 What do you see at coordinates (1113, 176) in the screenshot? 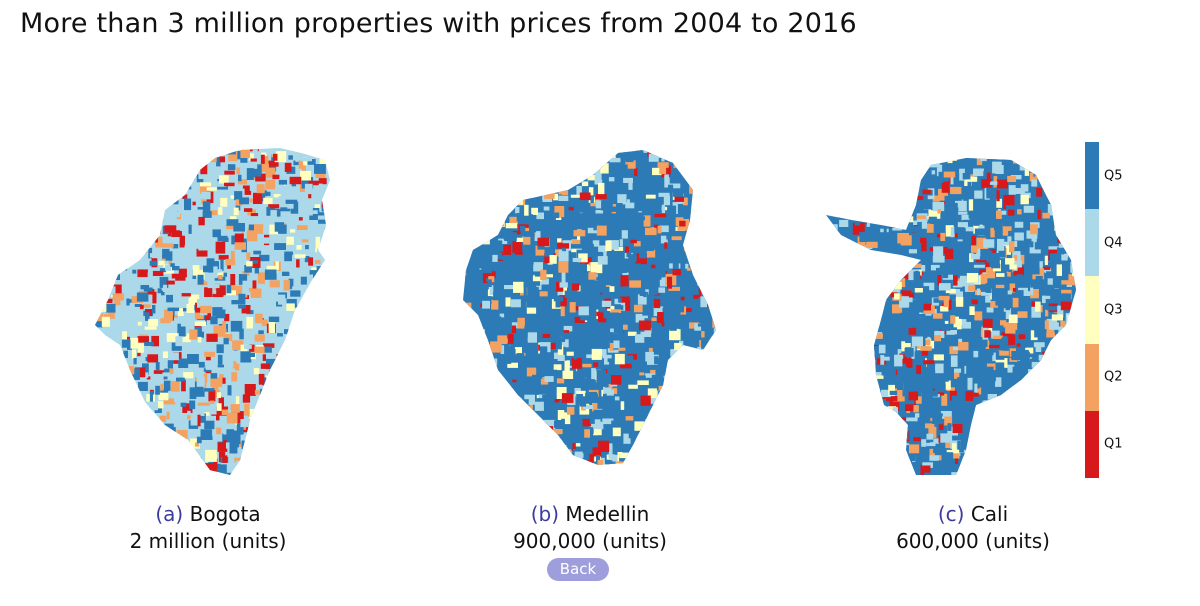
I see `legend-label: Q5` at bounding box center [1113, 176].